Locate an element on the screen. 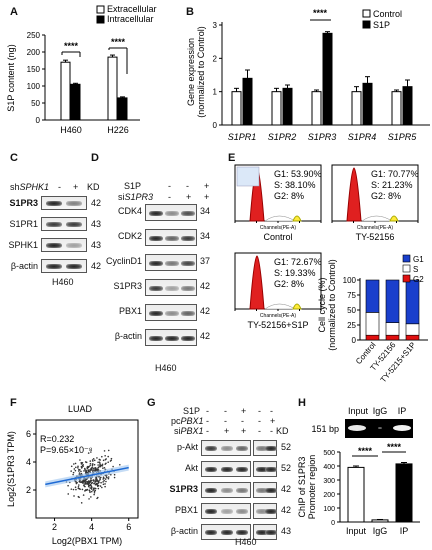  gel-band-input is located at coordinates (357, 428).